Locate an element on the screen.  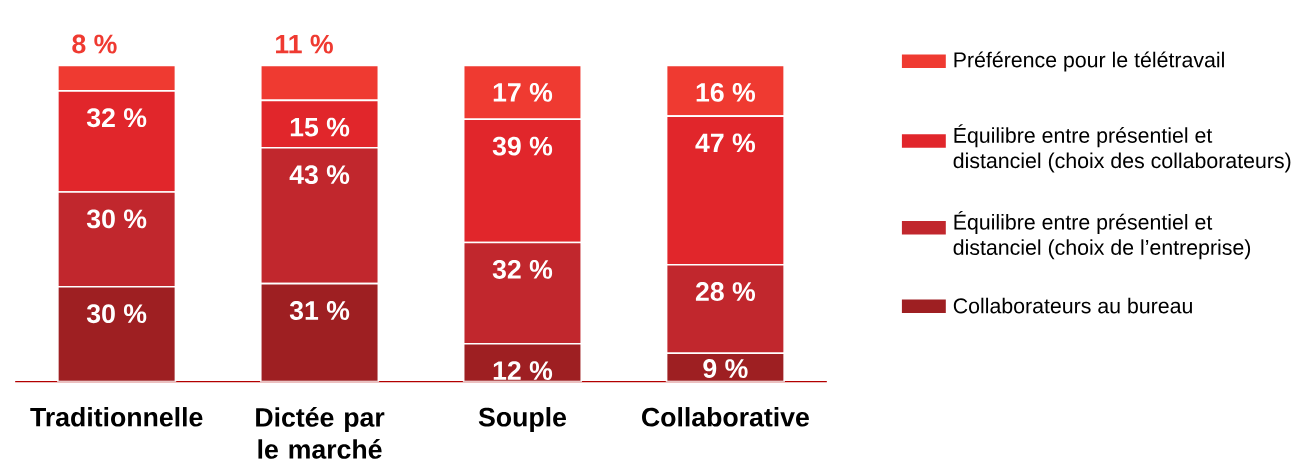
legend-label: Équilibre entre présentiel et distanciel (choix de l’entreprise) is located at coordinates (1102, 235).